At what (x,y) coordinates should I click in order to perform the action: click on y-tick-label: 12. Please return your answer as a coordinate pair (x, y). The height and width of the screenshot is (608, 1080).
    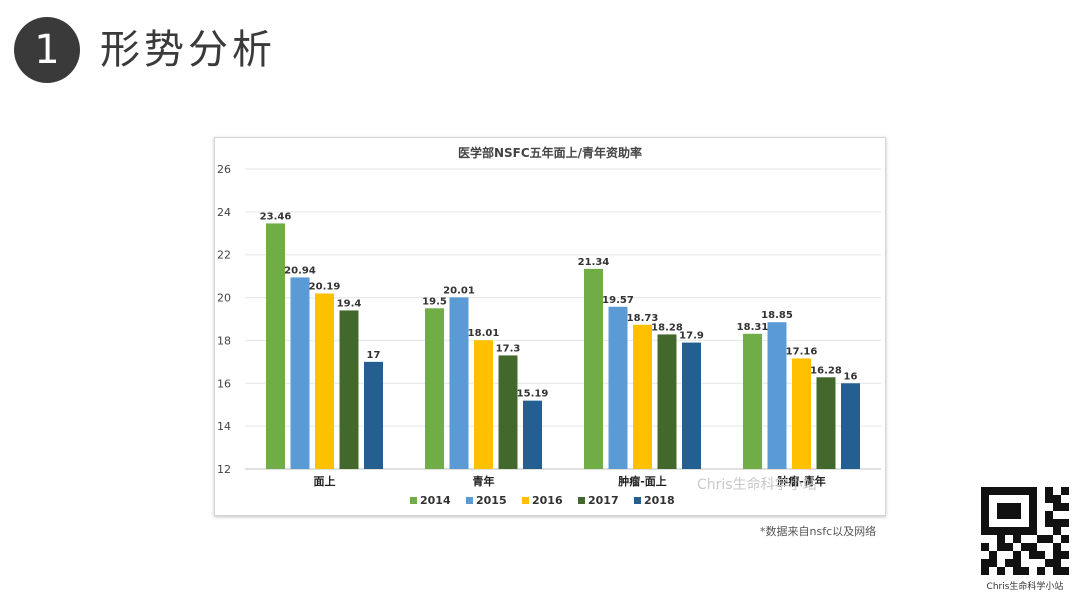
    Looking at the image, I should click on (224, 469).